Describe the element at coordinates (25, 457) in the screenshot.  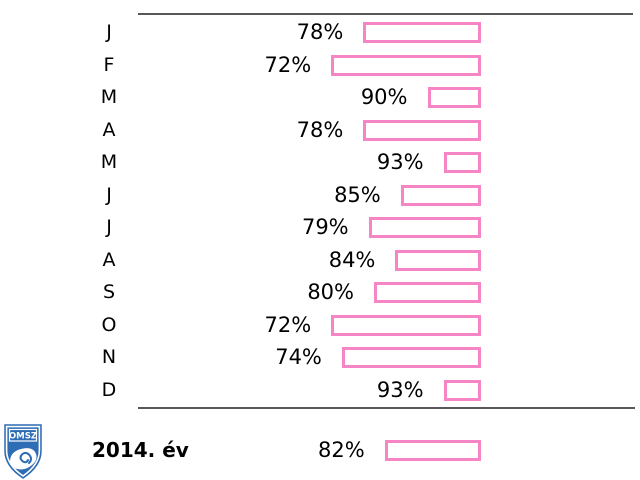
I see `logo-swirl` at that location.